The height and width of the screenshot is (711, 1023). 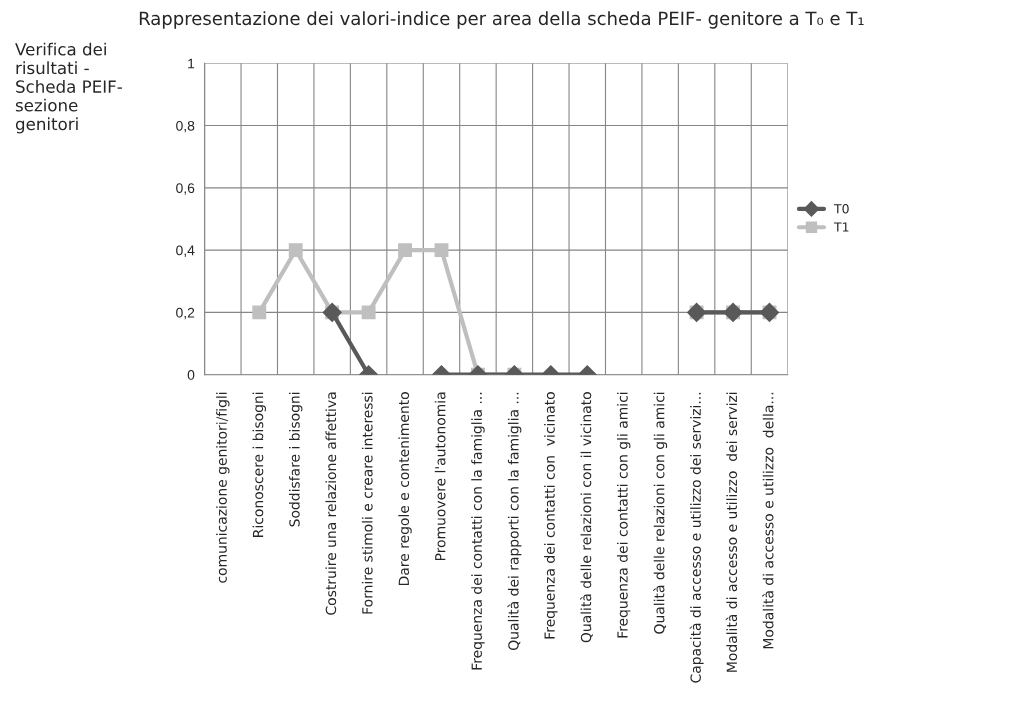 What do you see at coordinates (367, 503) in the screenshot?
I see `x-tick-label: Fornire stimoli e creare interessi` at bounding box center [367, 503].